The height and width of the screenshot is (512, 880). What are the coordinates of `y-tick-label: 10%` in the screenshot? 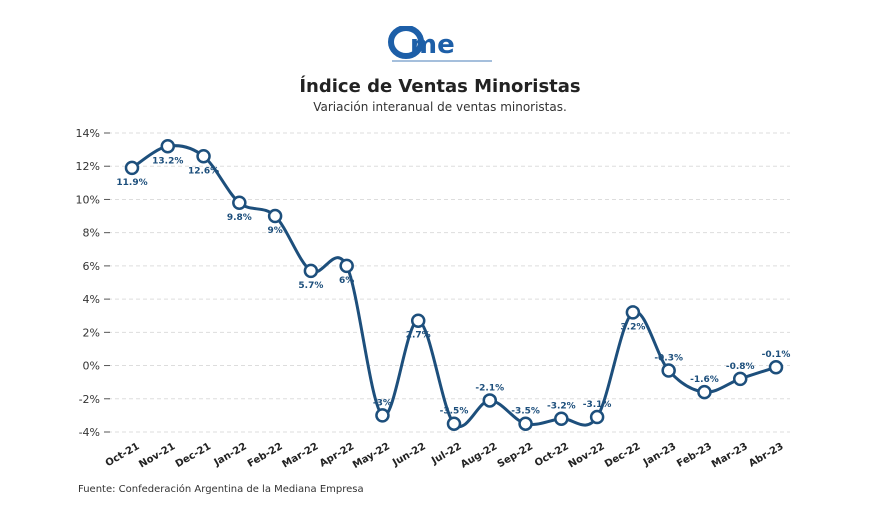 It's located at (88, 199).